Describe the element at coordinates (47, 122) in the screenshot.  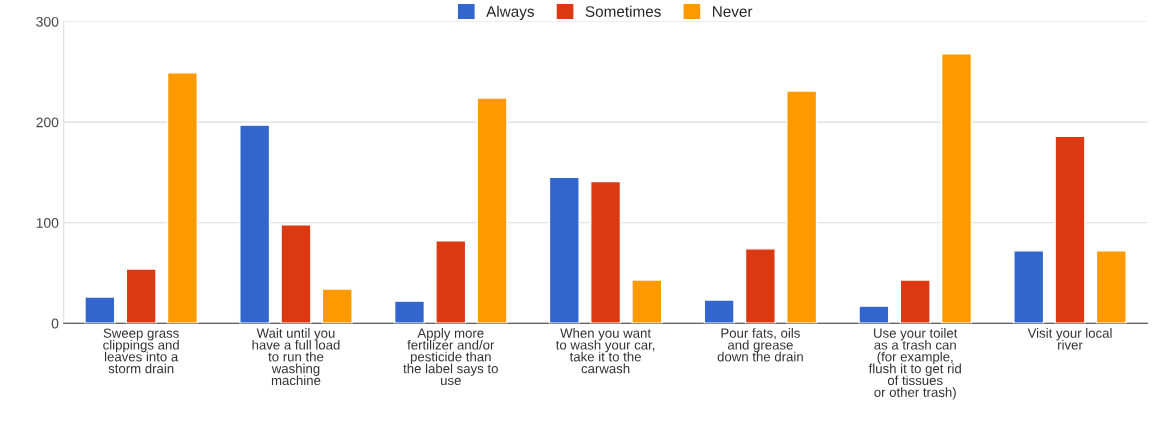
I see `y-tick-label: 200` at that location.